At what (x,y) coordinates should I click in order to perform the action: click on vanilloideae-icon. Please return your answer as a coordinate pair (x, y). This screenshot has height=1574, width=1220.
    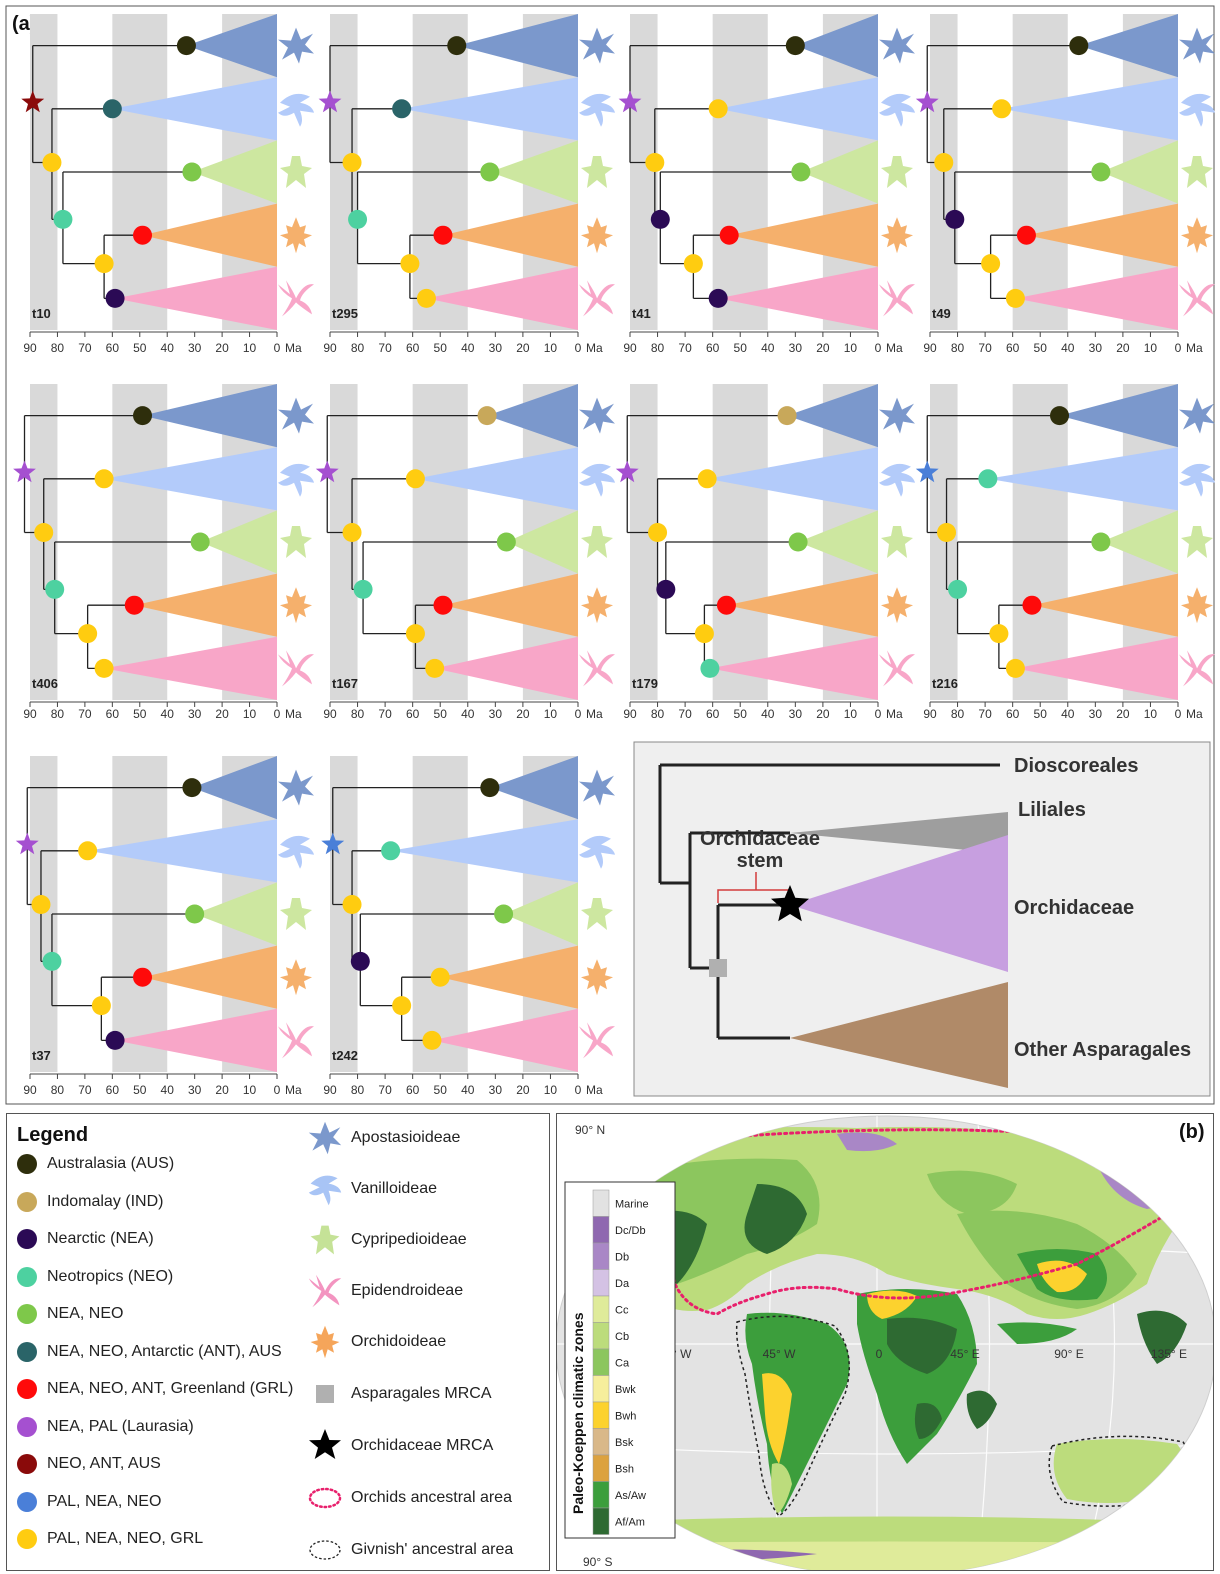
    Looking at the image, I should click on (325, 1189).